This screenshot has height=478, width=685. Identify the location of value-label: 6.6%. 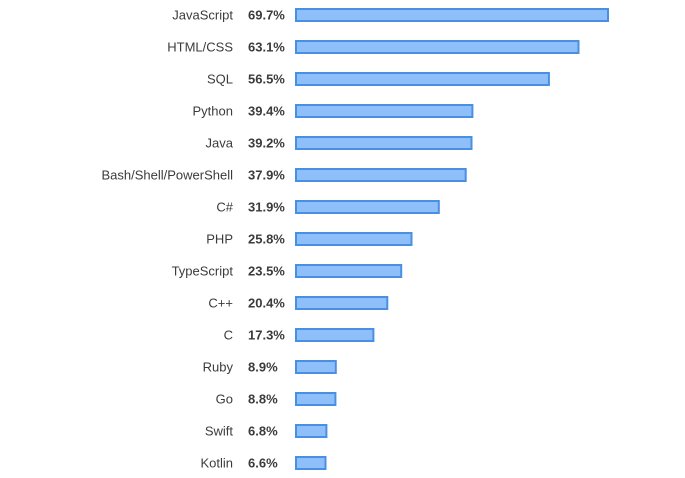
(263, 463).